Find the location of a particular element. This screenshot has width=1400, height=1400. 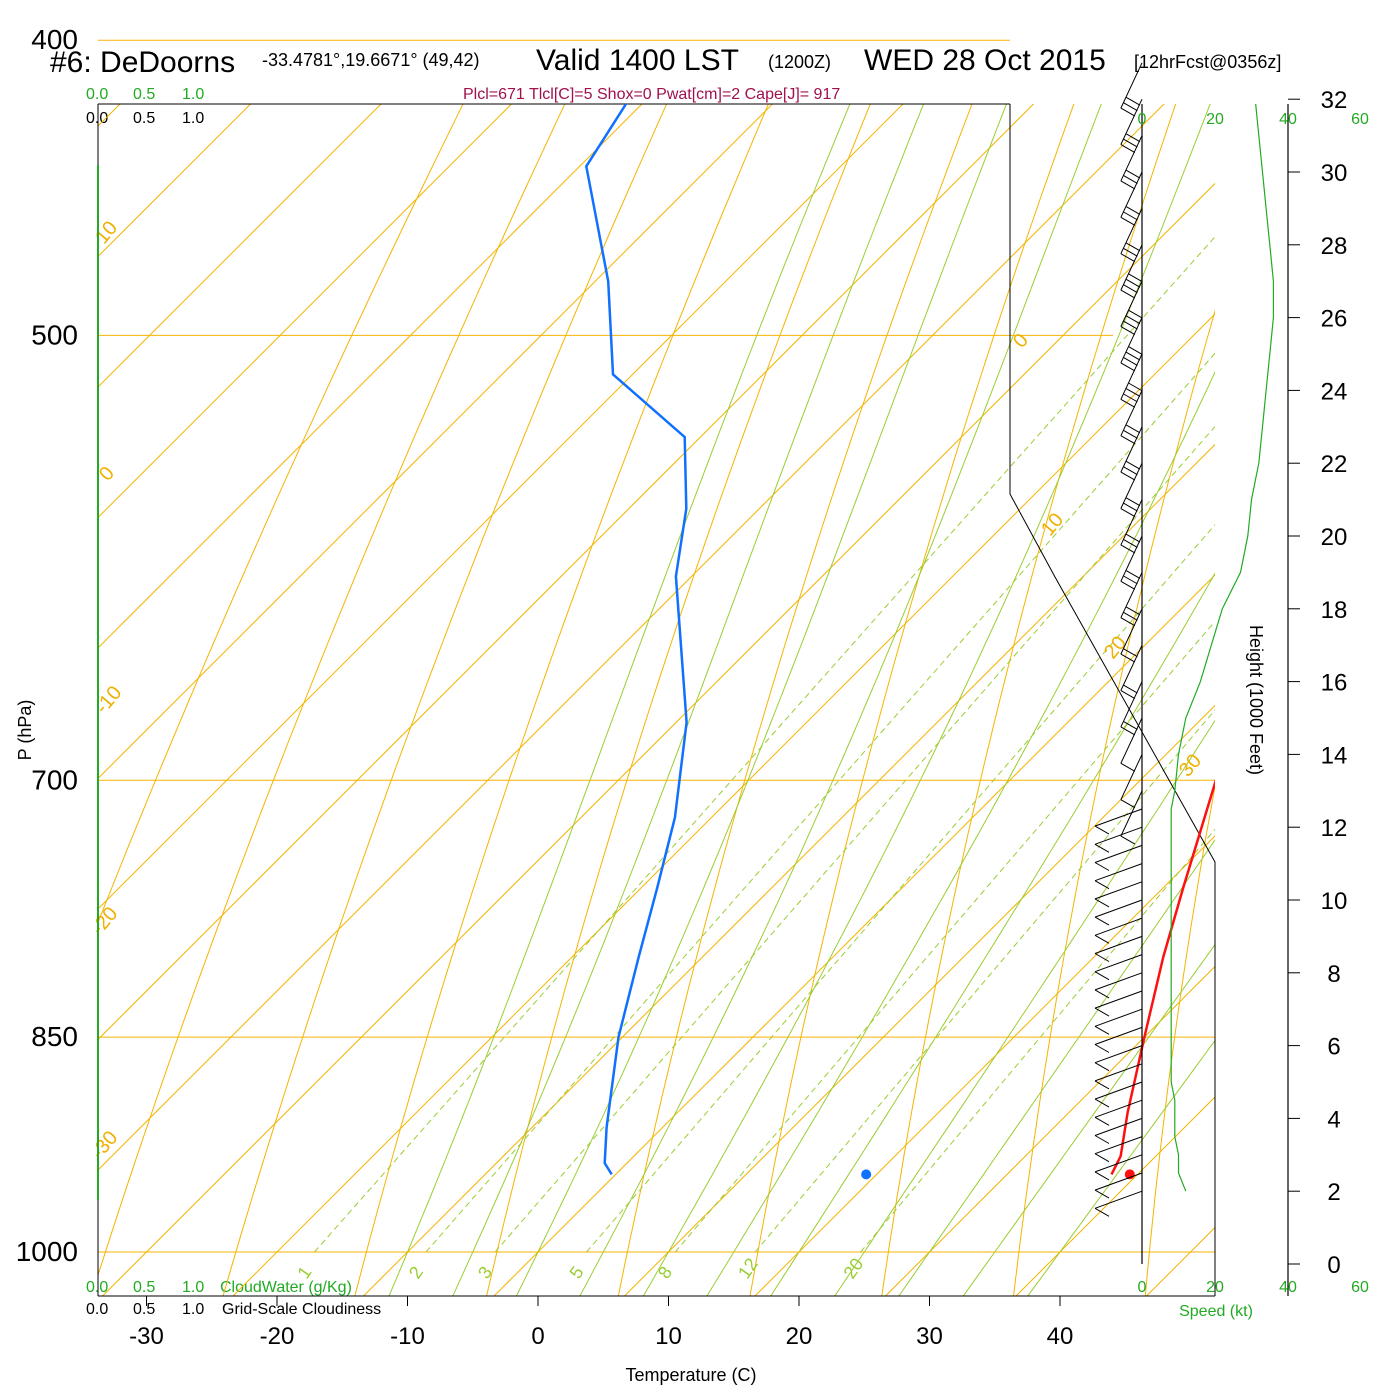

height-tick-label: 4 is located at coordinates (1333, 1119).